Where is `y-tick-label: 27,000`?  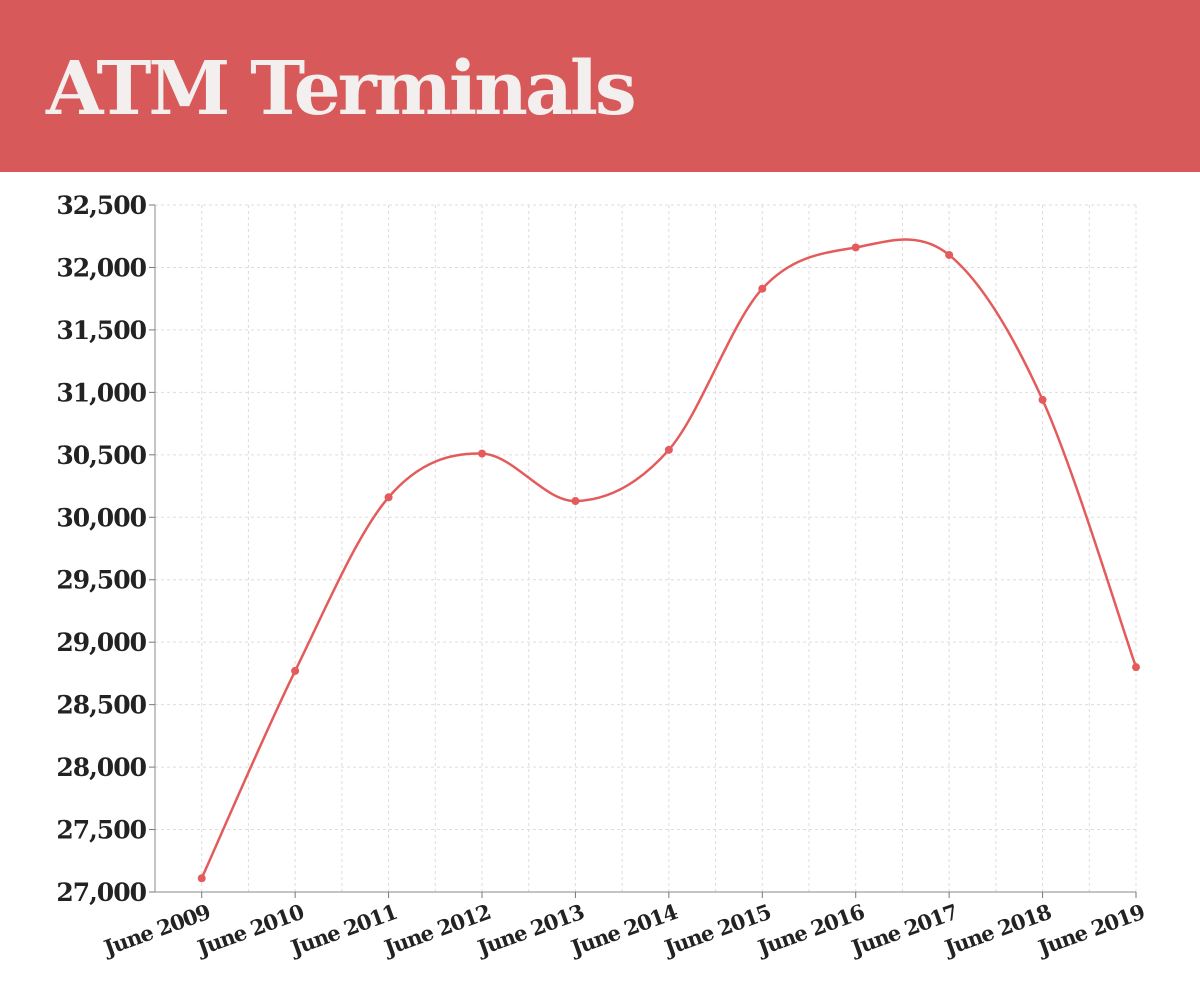 y-tick-label: 27,000 is located at coordinates (101, 892).